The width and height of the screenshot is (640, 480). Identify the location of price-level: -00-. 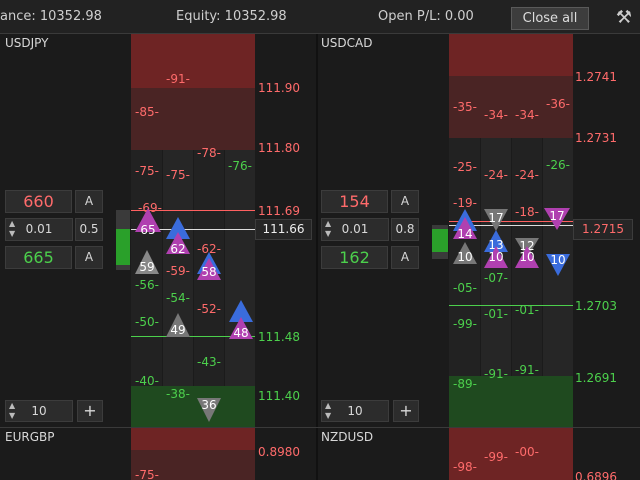
(527, 452).